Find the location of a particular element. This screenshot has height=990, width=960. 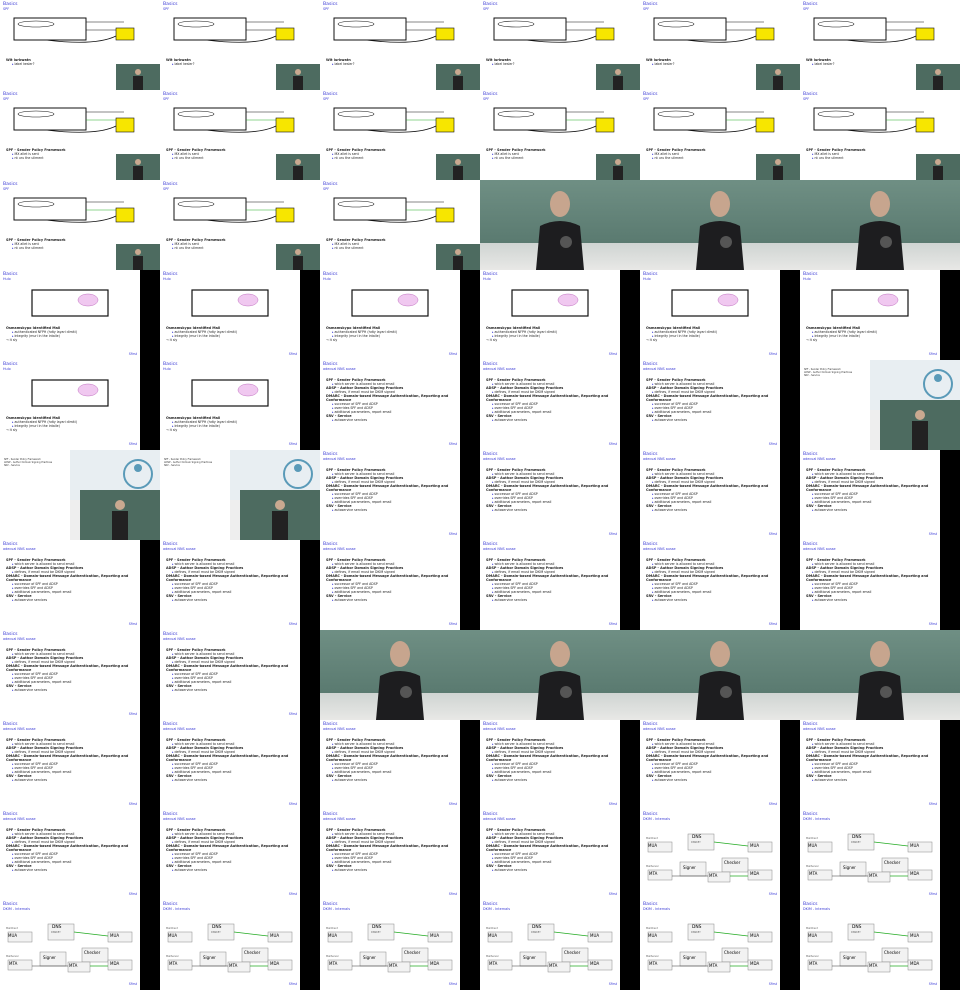

slide-header: Basics Hulo is located at coordinates (490, 277).